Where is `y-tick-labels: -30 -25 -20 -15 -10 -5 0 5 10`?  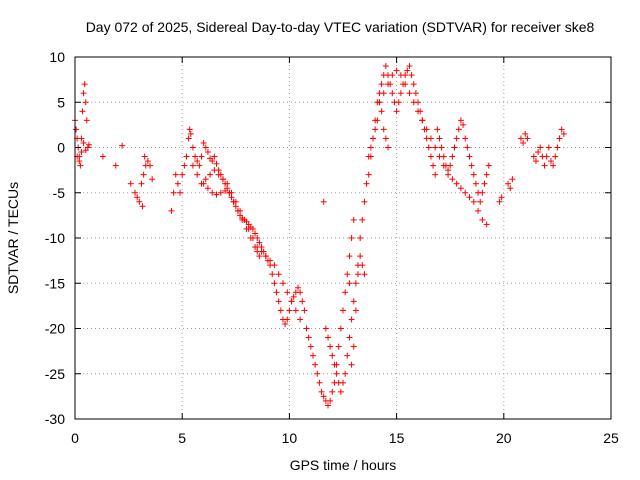
y-tick-labels: -30 -25 -20 -15 -10 -5 0 5 10 is located at coordinates (55, 238).